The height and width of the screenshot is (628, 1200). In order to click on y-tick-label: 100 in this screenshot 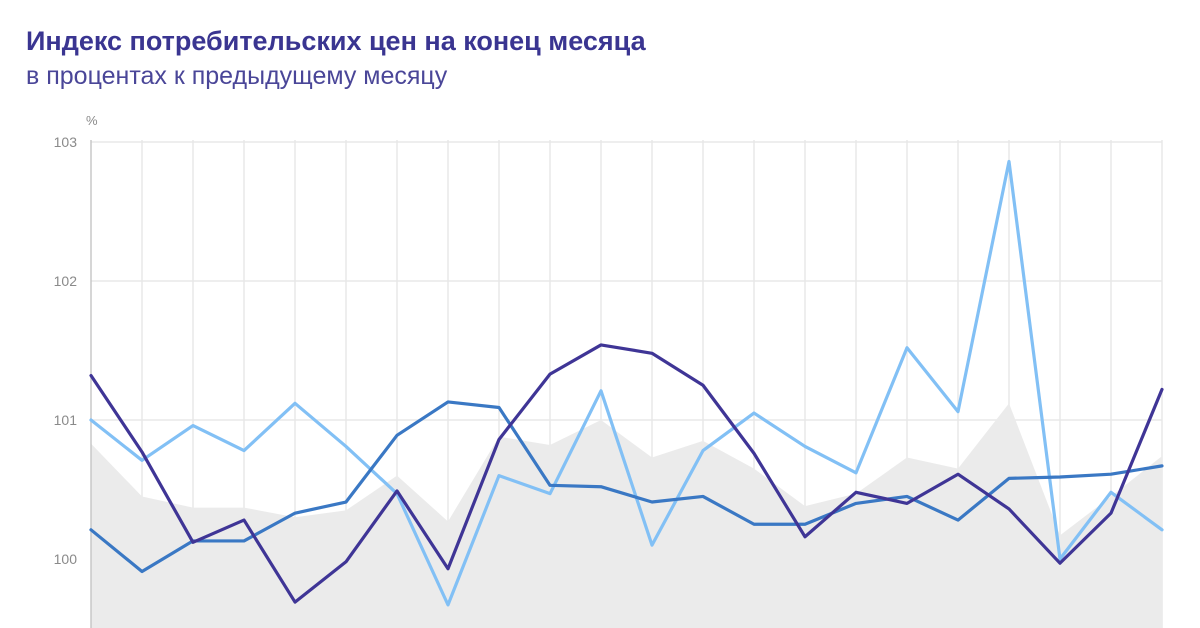, I will do `click(66, 559)`.